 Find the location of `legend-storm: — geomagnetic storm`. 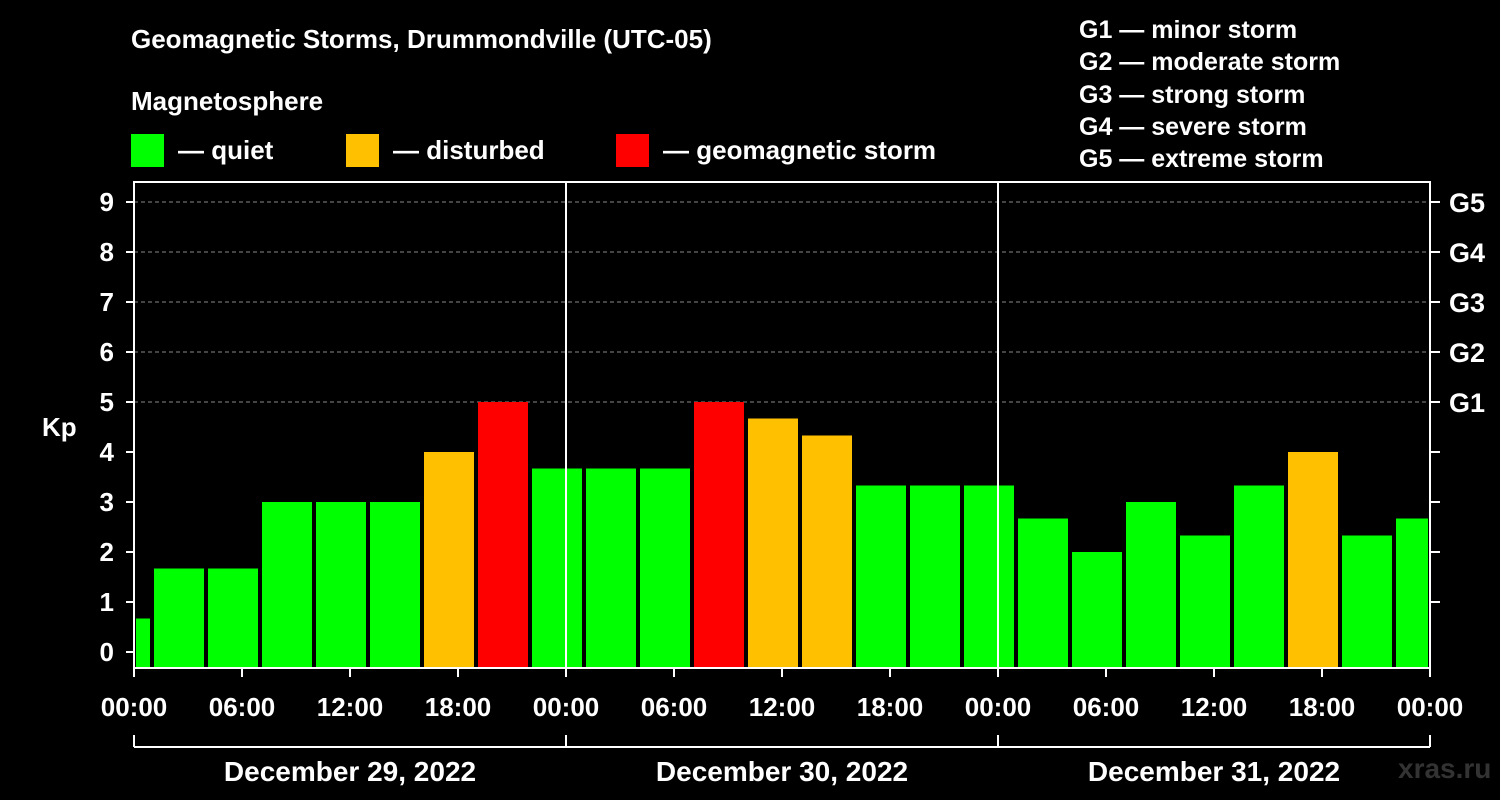

legend-storm: — geomagnetic storm is located at coordinates (776, 150).